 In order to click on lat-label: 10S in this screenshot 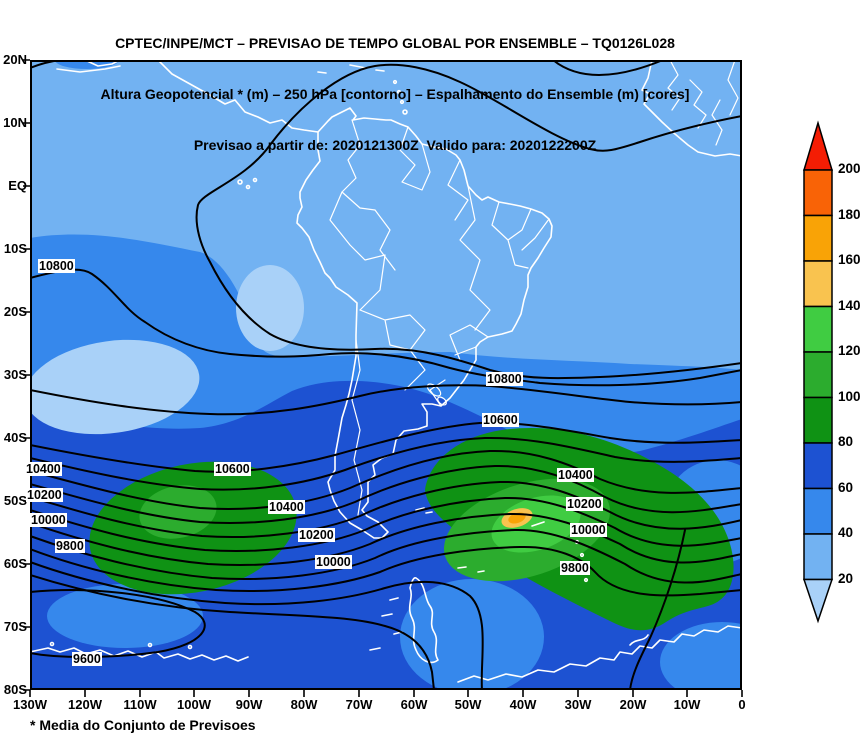, I will do `click(15, 248)`.